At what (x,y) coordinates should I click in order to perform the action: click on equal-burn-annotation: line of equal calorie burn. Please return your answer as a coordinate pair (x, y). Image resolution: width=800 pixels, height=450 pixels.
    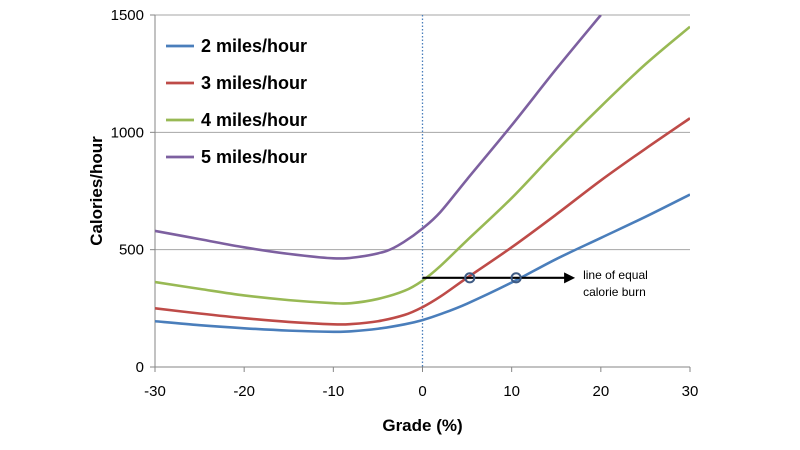
    Looking at the image, I should click on (535, 283).